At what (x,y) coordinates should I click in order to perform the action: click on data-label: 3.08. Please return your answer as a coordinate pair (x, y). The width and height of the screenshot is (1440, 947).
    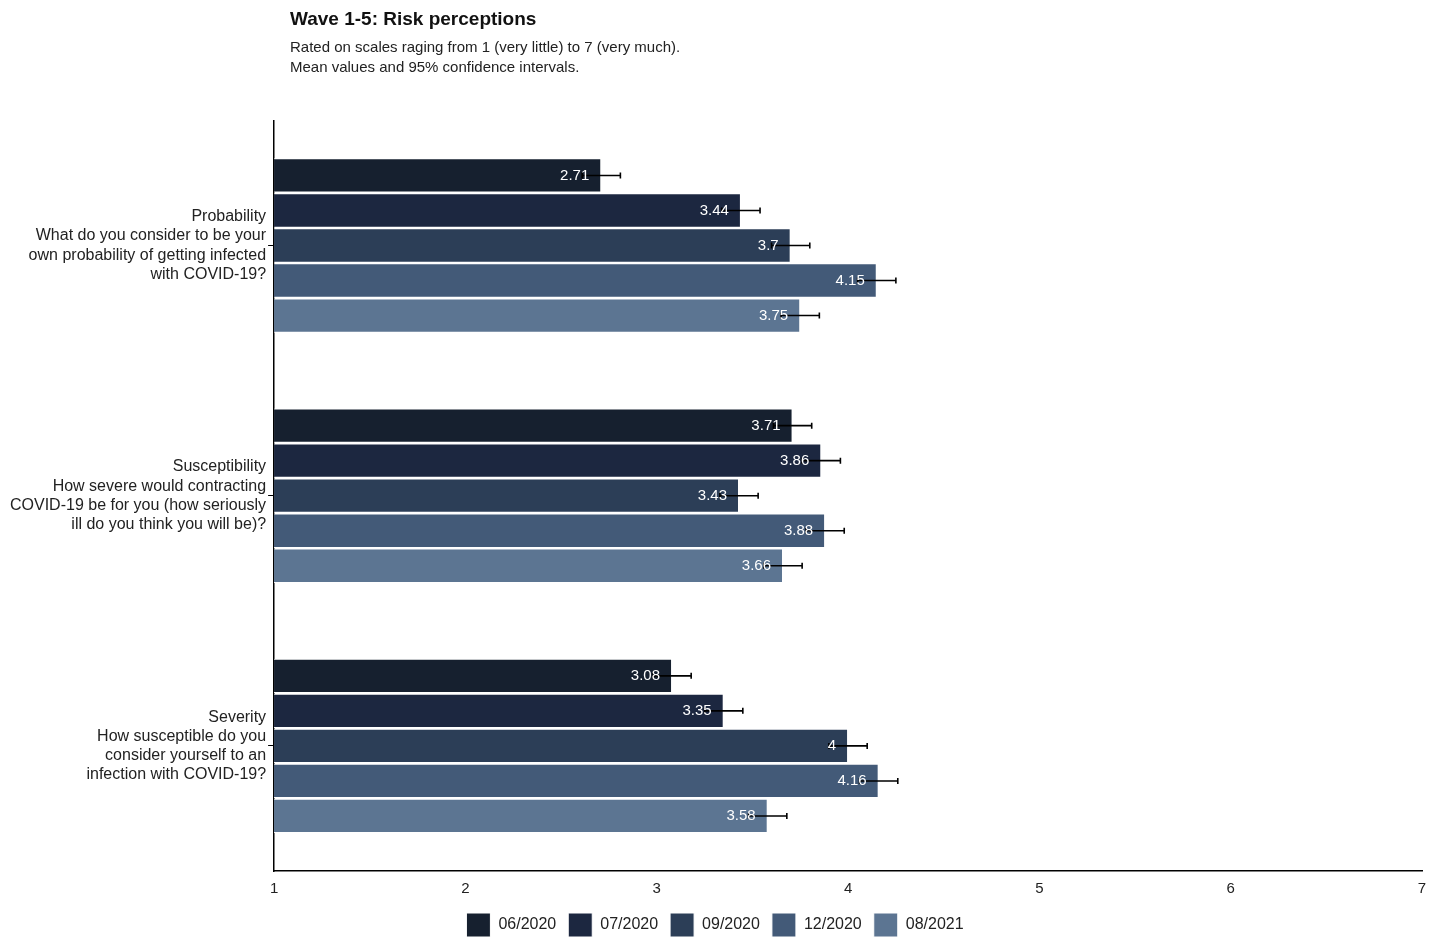
    Looking at the image, I should click on (645, 674).